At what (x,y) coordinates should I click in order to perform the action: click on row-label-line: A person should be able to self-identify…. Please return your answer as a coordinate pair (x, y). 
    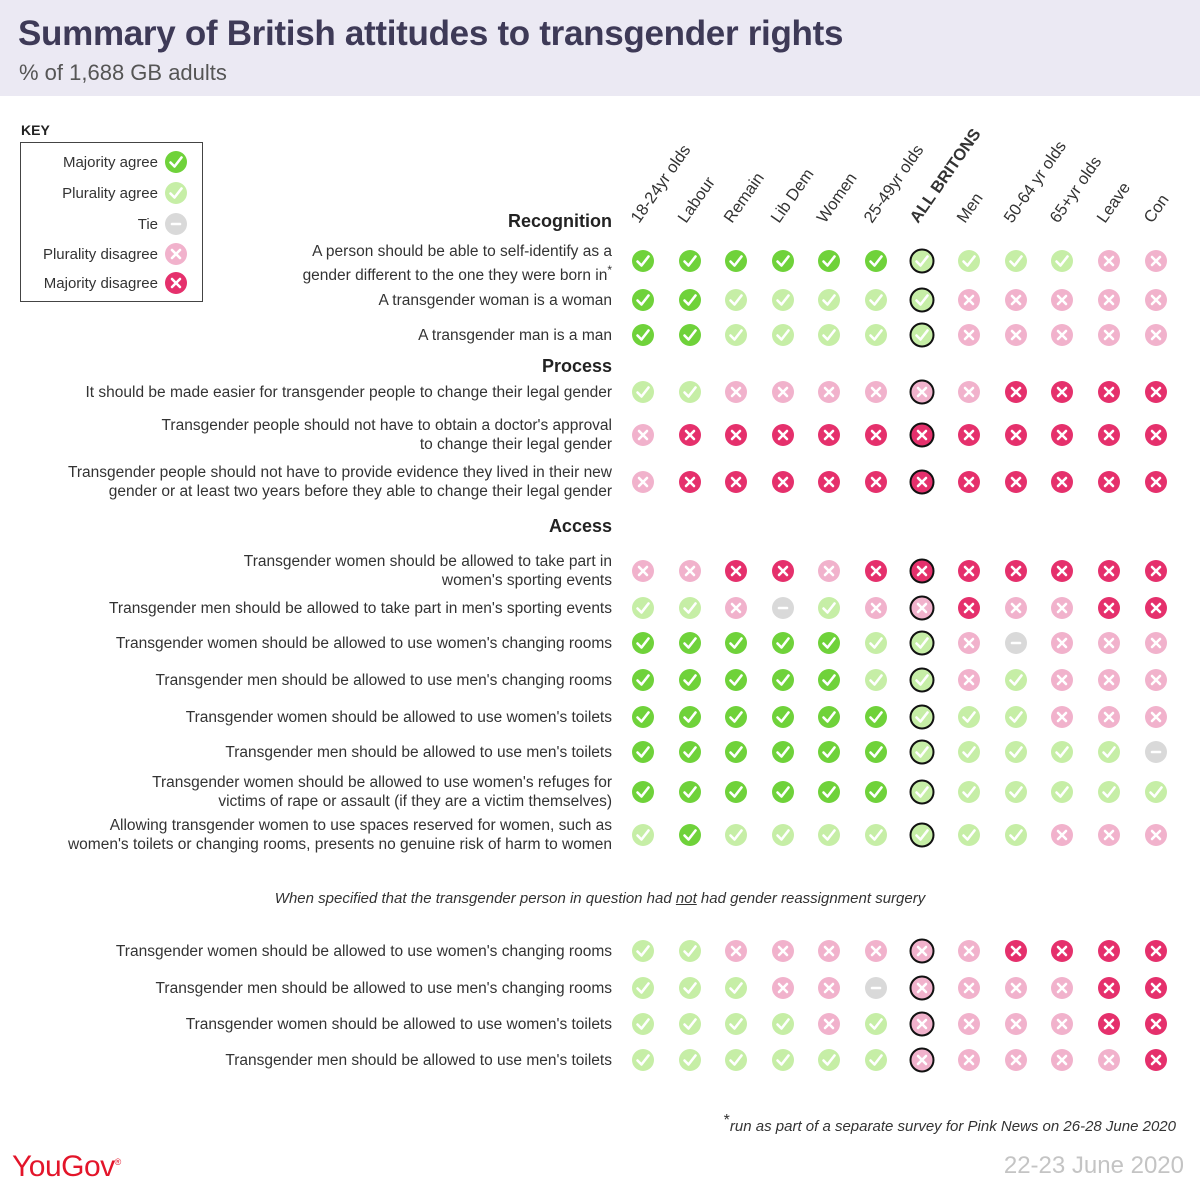
    Looking at the image, I should click on (462, 251).